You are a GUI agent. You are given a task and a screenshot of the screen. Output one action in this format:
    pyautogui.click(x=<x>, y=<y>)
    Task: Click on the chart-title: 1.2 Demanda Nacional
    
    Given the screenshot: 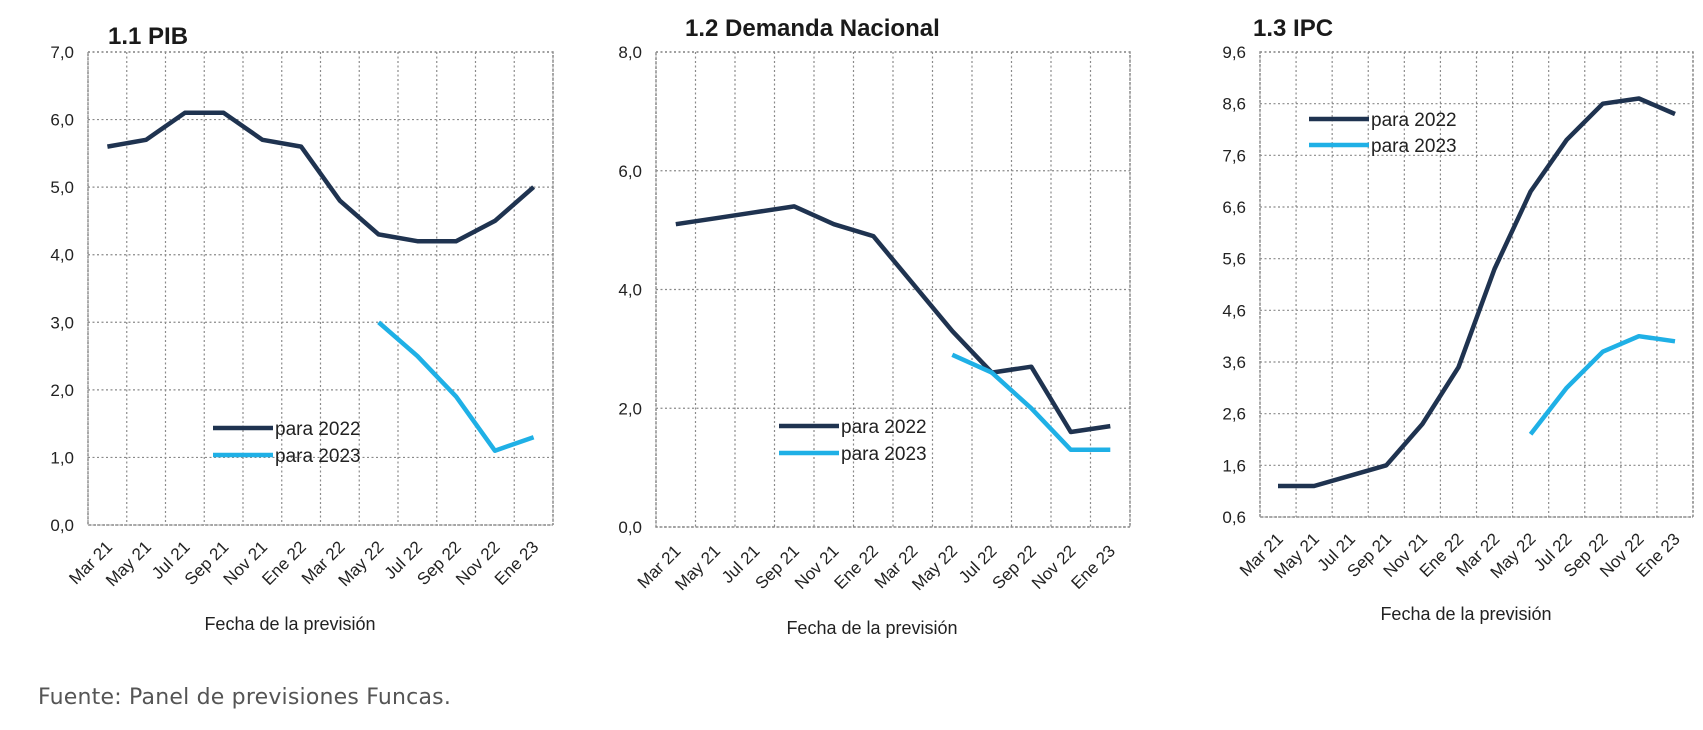 What is the action you would take?
    pyautogui.click(x=812, y=28)
    